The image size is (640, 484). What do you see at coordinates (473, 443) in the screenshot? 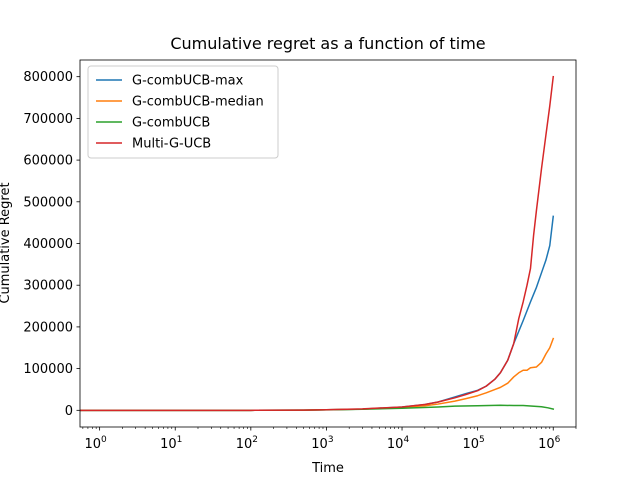
I see `x-tick-label-5: 10⁵` at bounding box center [473, 443].